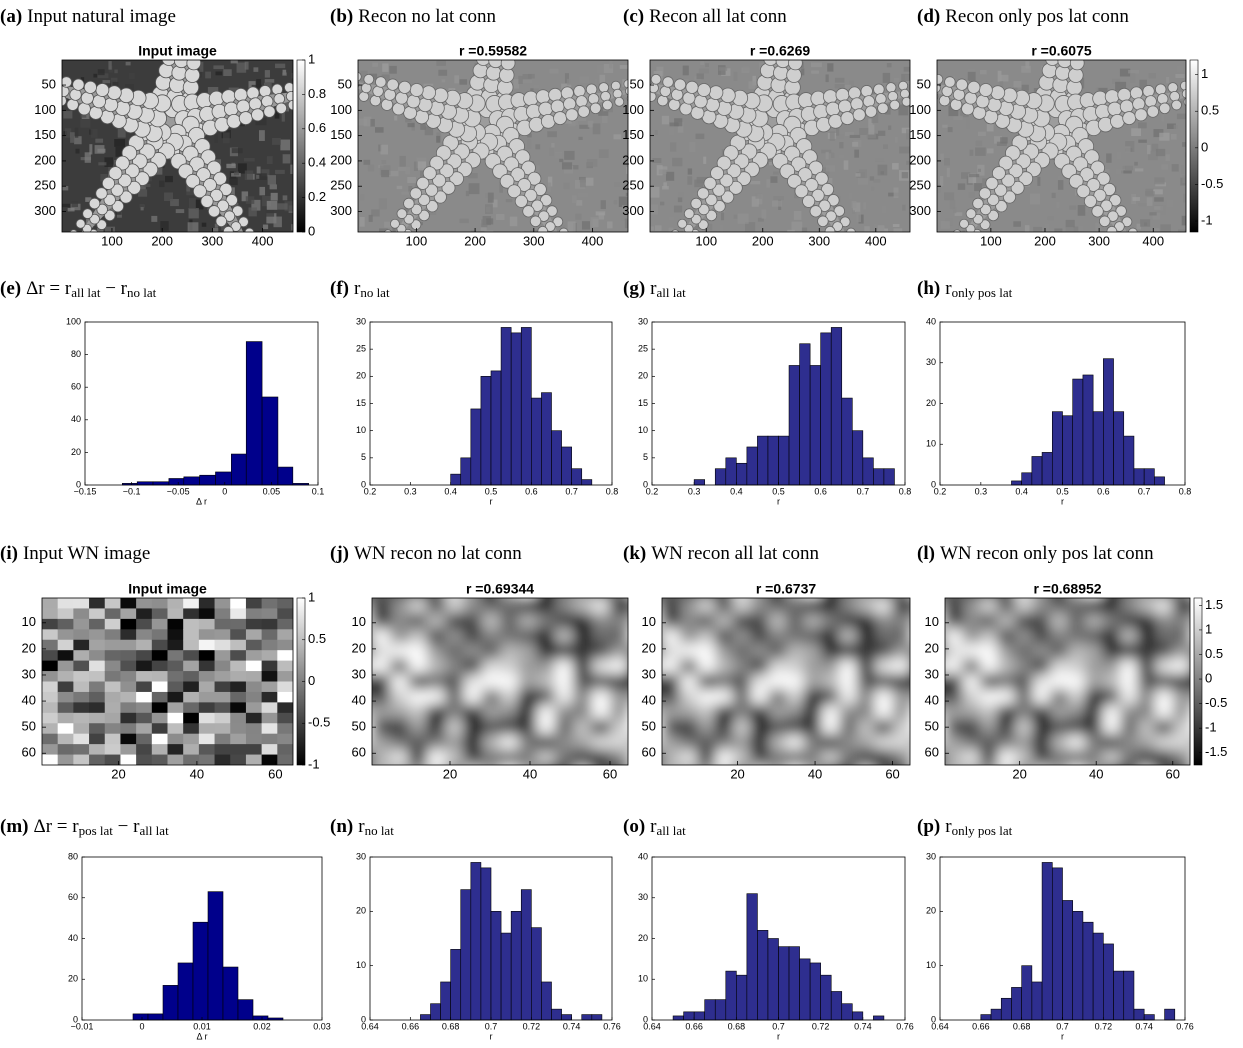  What do you see at coordinates (75, 553) in the screenshot?
I see `panel-heading: (i)Input WN image` at bounding box center [75, 553].